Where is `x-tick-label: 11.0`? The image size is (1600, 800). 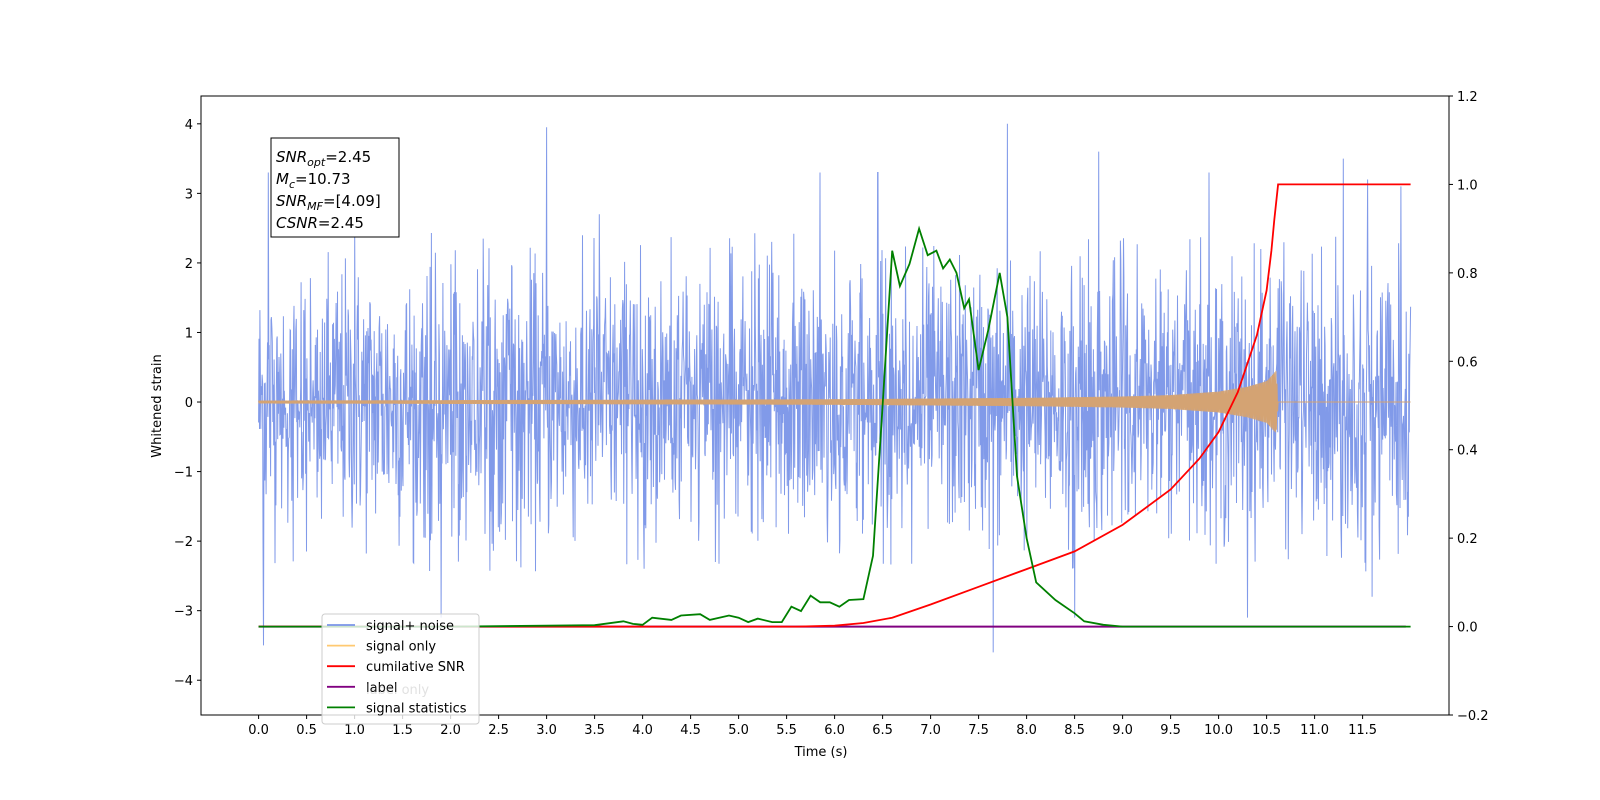 x-tick-label: 11.0 is located at coordinates (1314, 730).